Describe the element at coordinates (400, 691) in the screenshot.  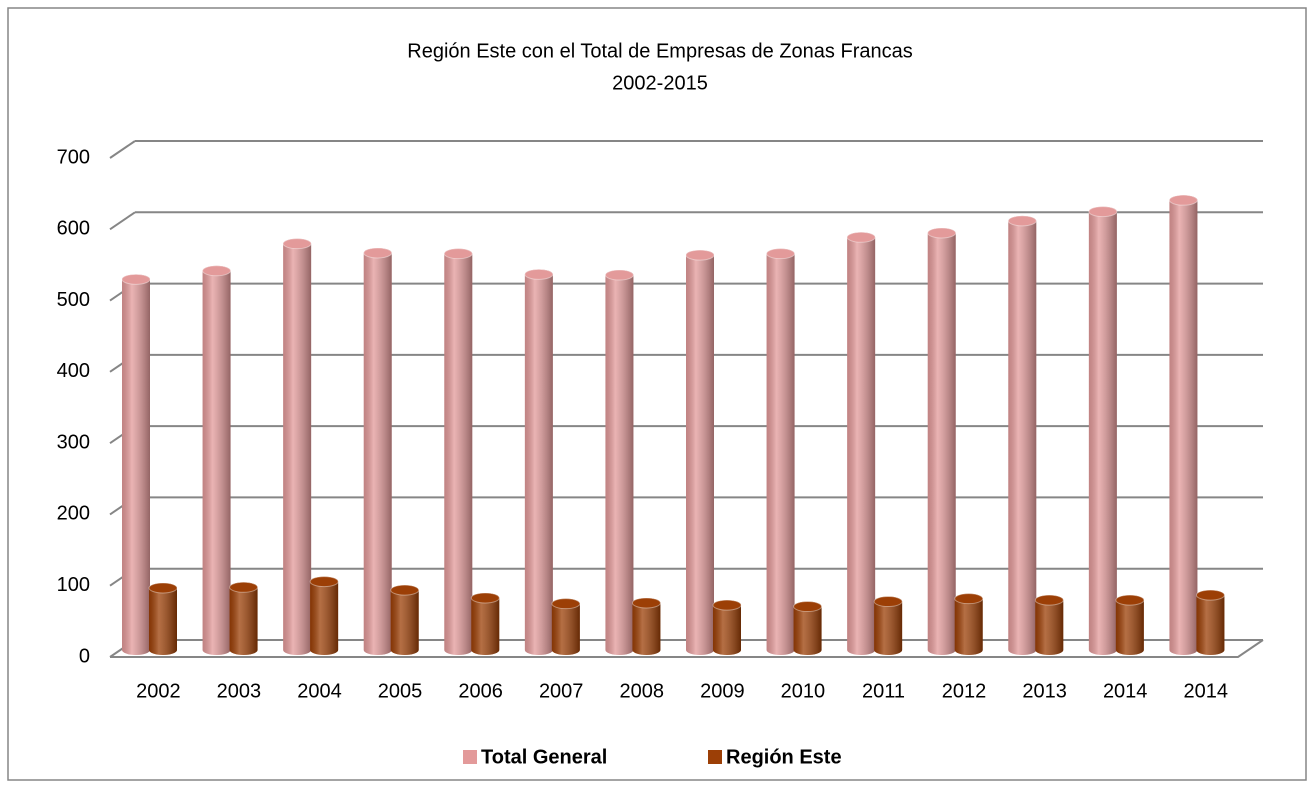
I see `x-tick-label: 2005` at that location.